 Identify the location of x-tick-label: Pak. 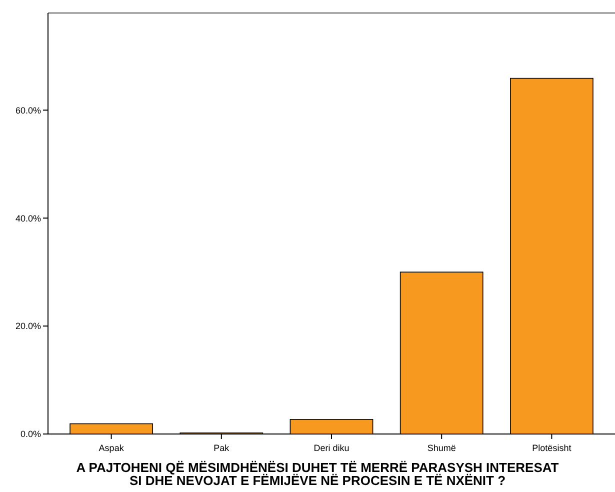
(222, 448).